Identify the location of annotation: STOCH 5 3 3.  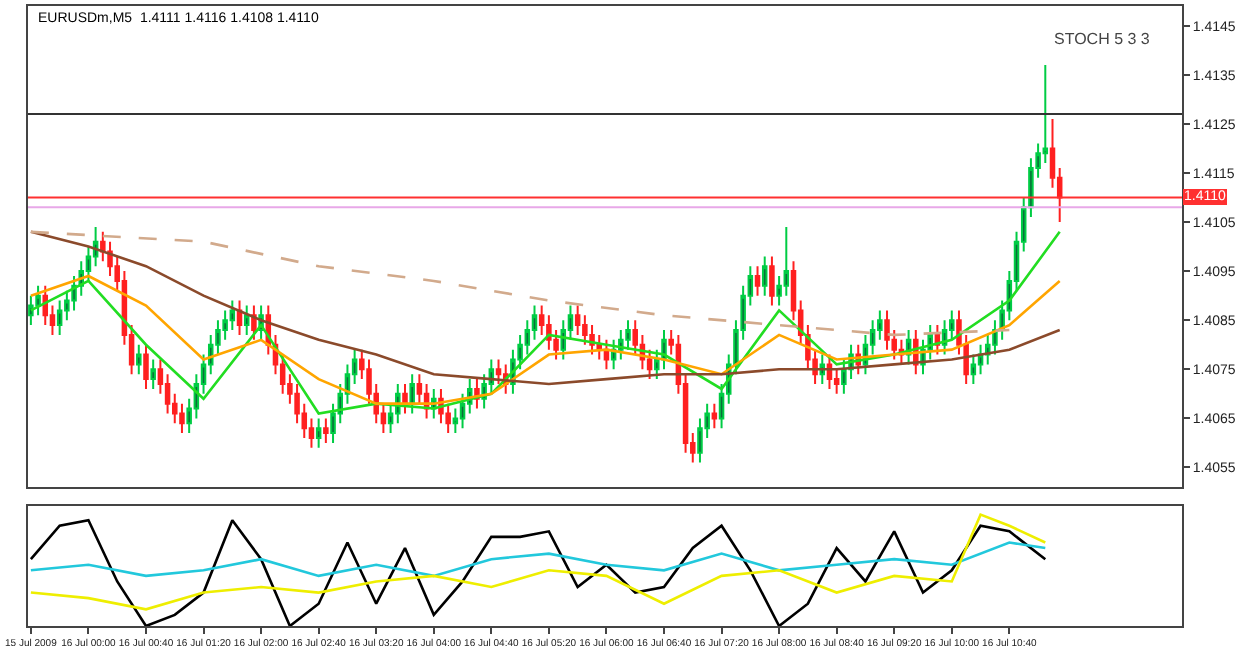
(1102, 39).